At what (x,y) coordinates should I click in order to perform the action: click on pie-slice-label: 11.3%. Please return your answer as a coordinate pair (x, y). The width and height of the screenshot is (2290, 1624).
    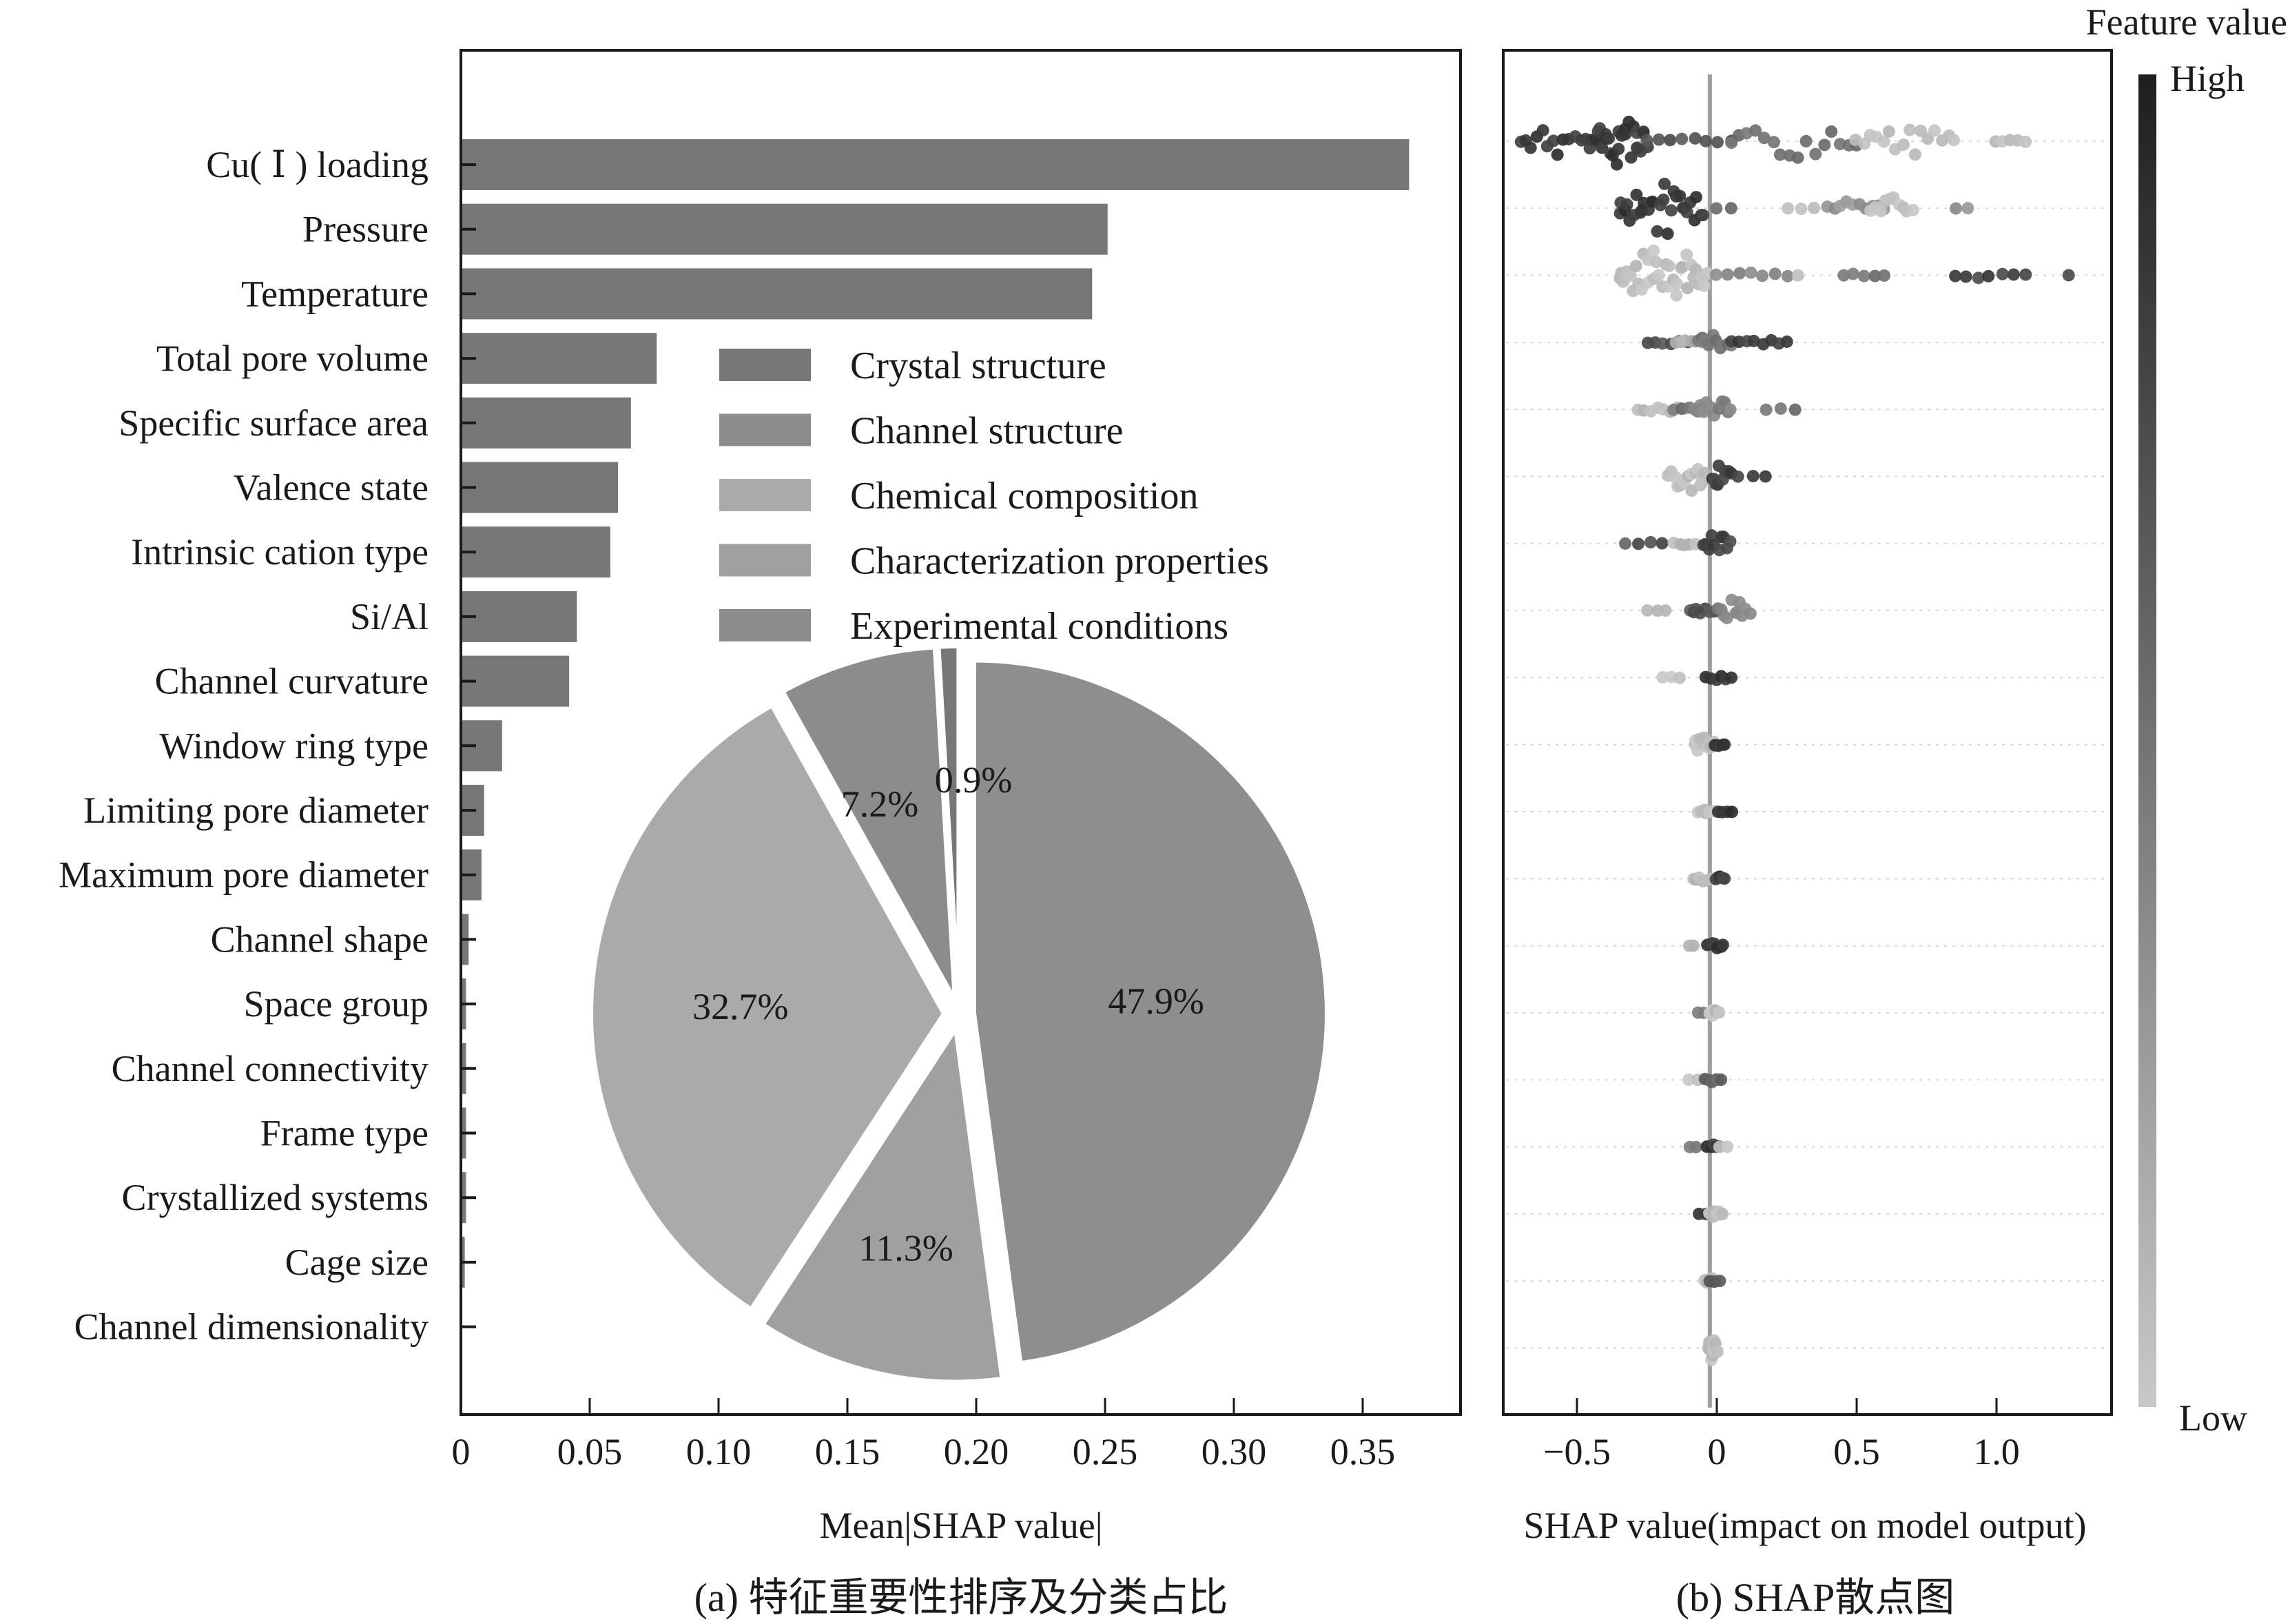
    Looking at the image, I should click on (905, 1249).